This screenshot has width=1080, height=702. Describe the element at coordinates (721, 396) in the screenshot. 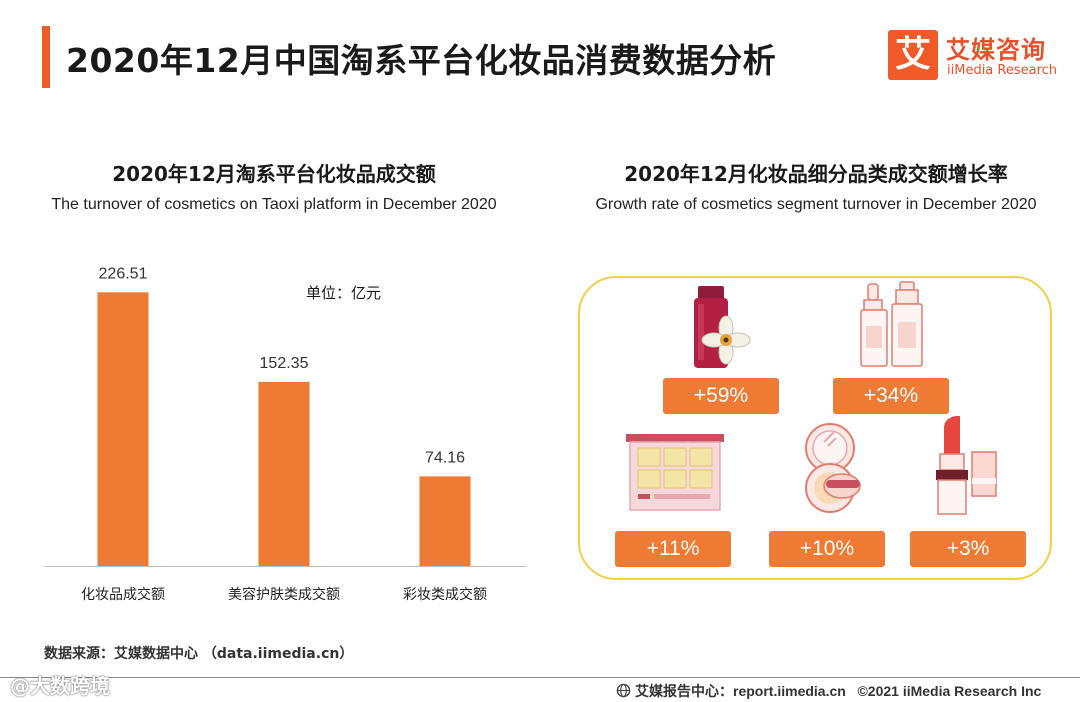

I see `growth-badge-perfume: +59%` at that location.